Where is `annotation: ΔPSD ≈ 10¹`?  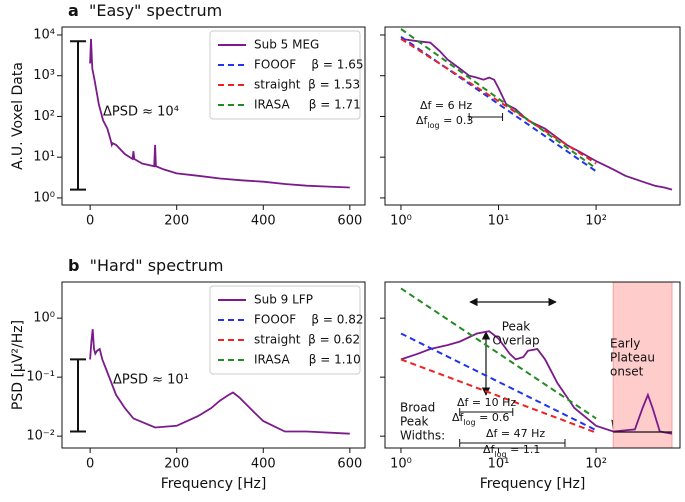
annotation: ΔPSD ≈ 10¹ is located at coordinates (151, 380).